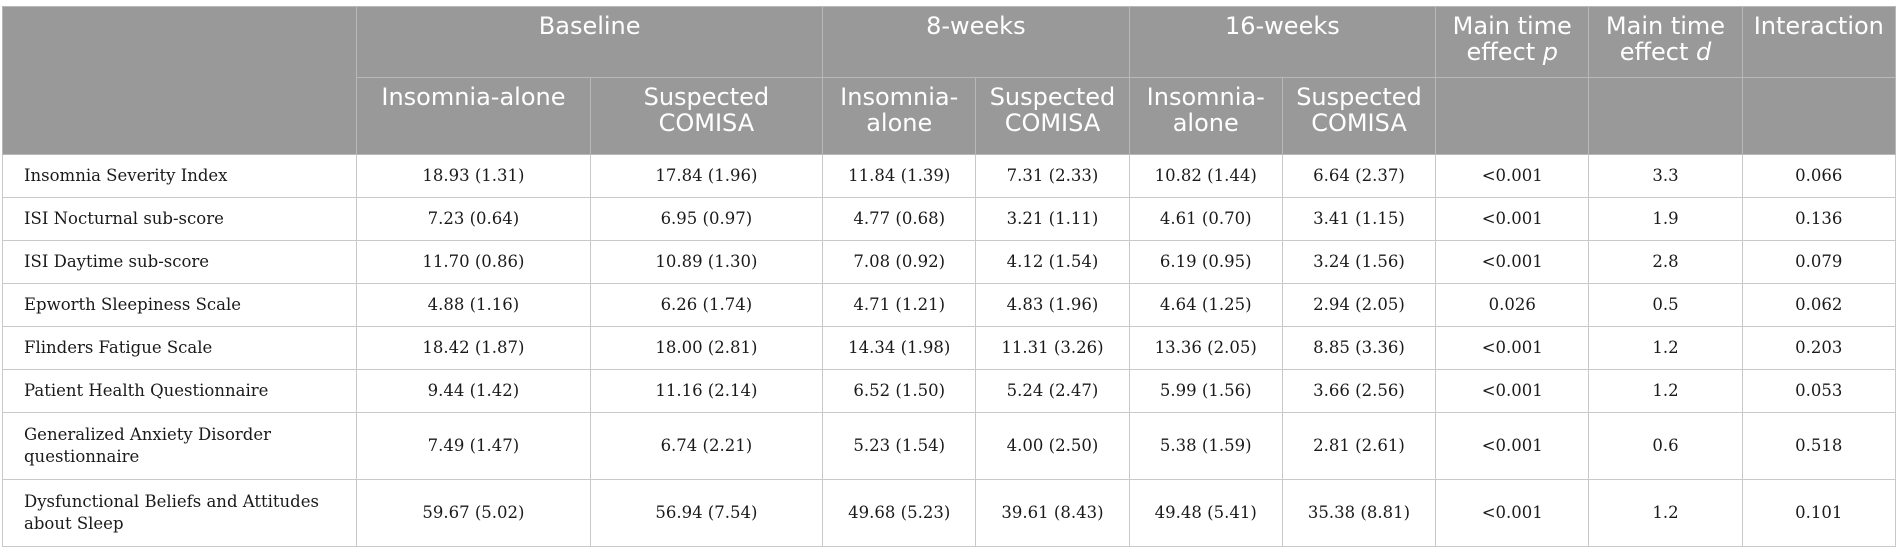 The width and height of the screenshot is (1900, 547). What do you see at coordinates (899, 446) in the screenshot?
I see `cell-value: 5.23 (1.54)` at bounding box center [899, 446].